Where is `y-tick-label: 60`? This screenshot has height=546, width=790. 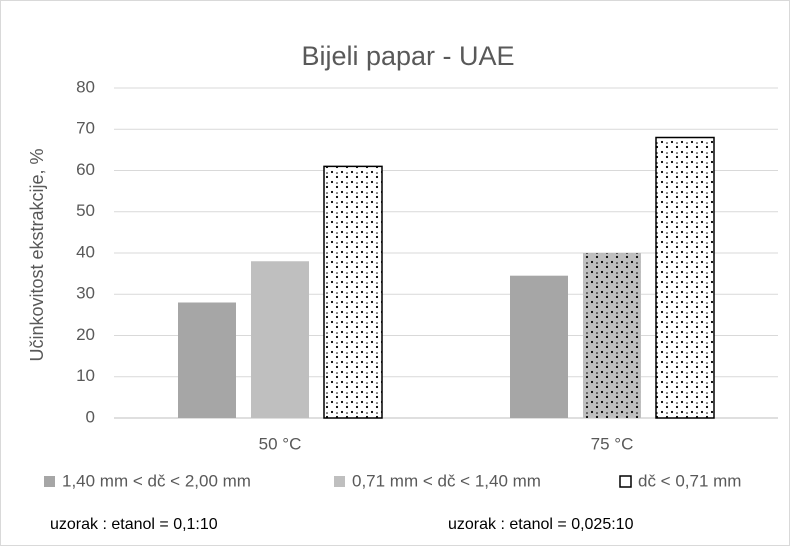 y-tick-label: 60 is located at coordinates (85, 169).